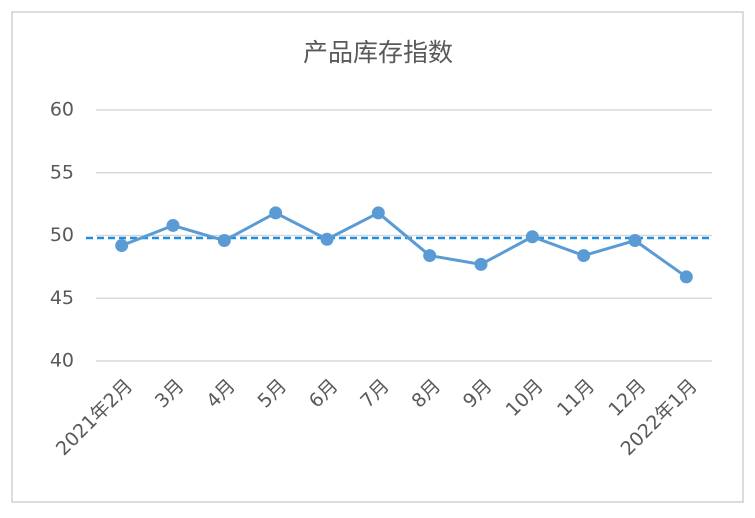 The width and height of the screenshot is (755, 518). What do you see at coordinates (62, 110) in the screenshot?
I see `y-tick-label: 60` at bounding box center [62, 110].